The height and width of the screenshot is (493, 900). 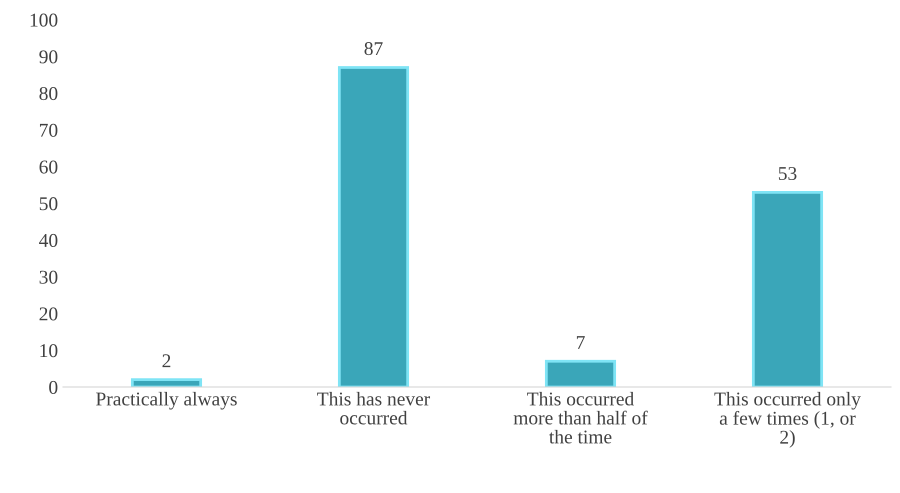 I want to click on y-tick-label: 100, so click(x=44, y=20).